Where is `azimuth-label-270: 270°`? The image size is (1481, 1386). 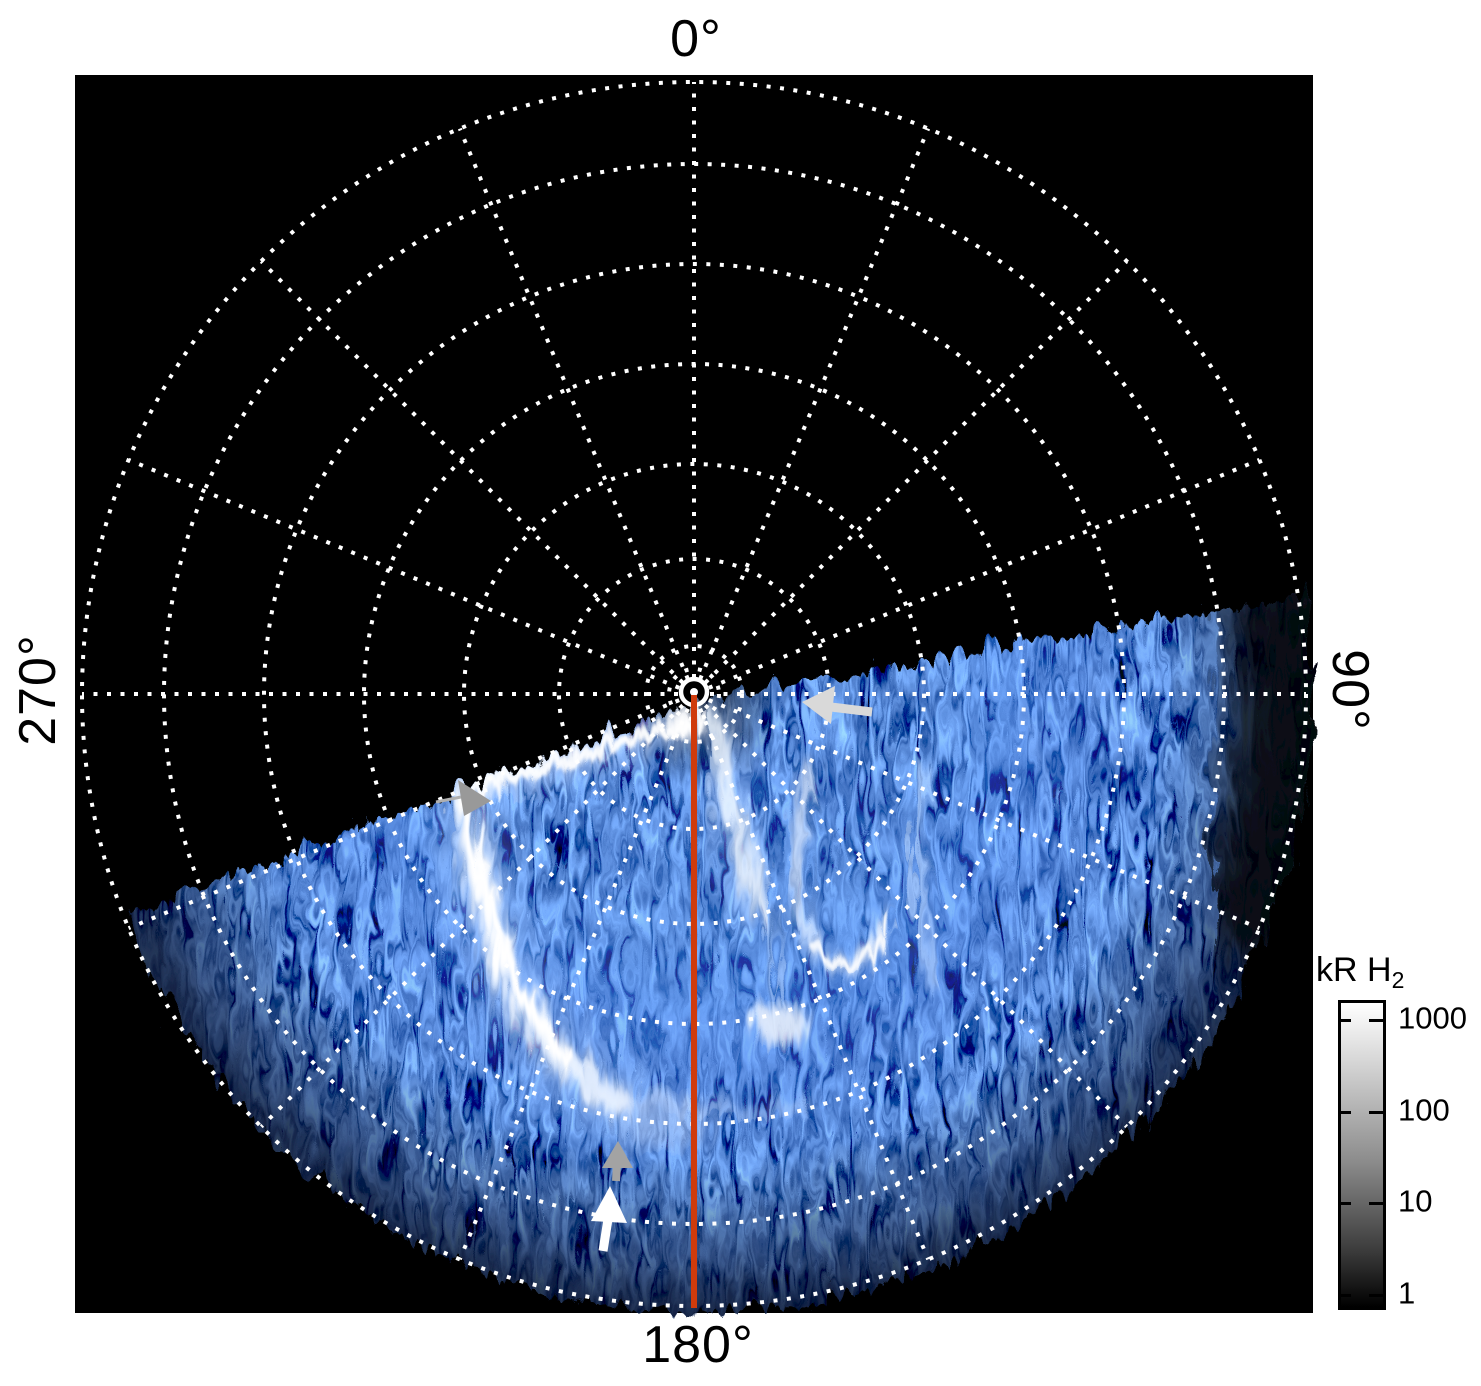 azimuth-label-270: 270° is located at coordinates (38, 690).